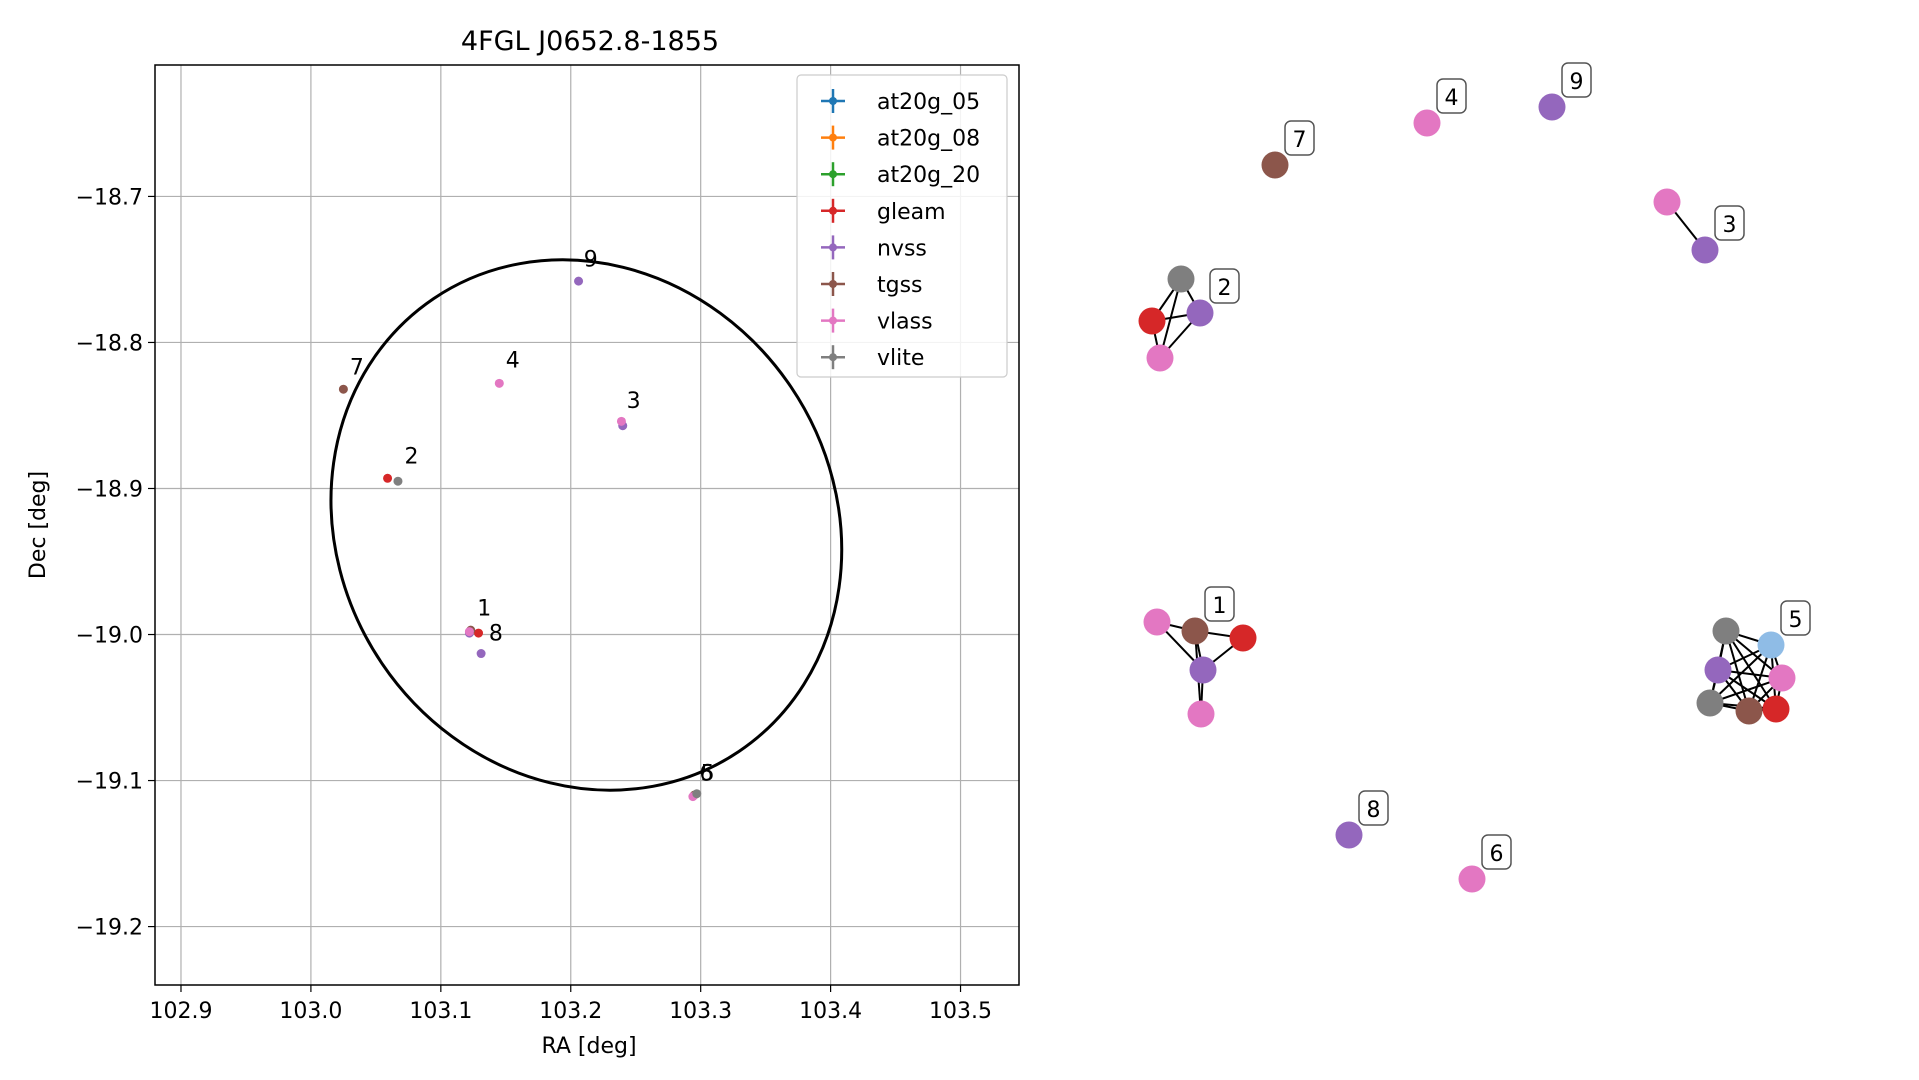 This screenshot has width=1919, height=1080. What do you see at coordinates (109, 343) in the screenshot?
I see `y-tick-label: −18.8` at bounding box center [109, 343].